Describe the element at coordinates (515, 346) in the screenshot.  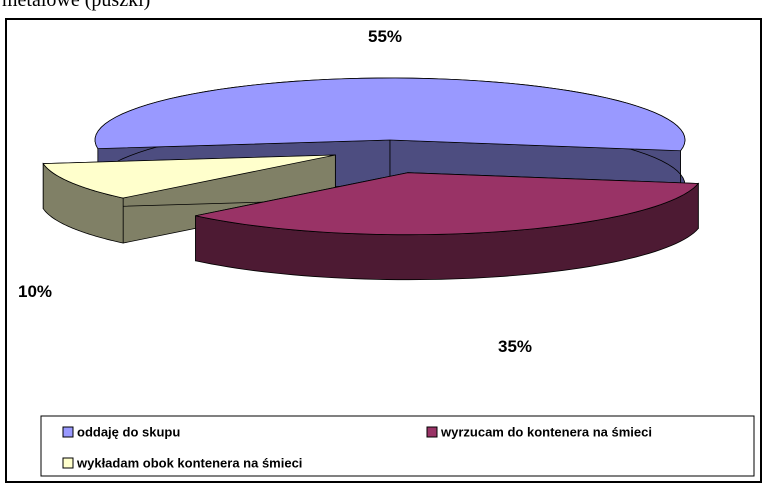
I see `data-label: 35%` at that location.